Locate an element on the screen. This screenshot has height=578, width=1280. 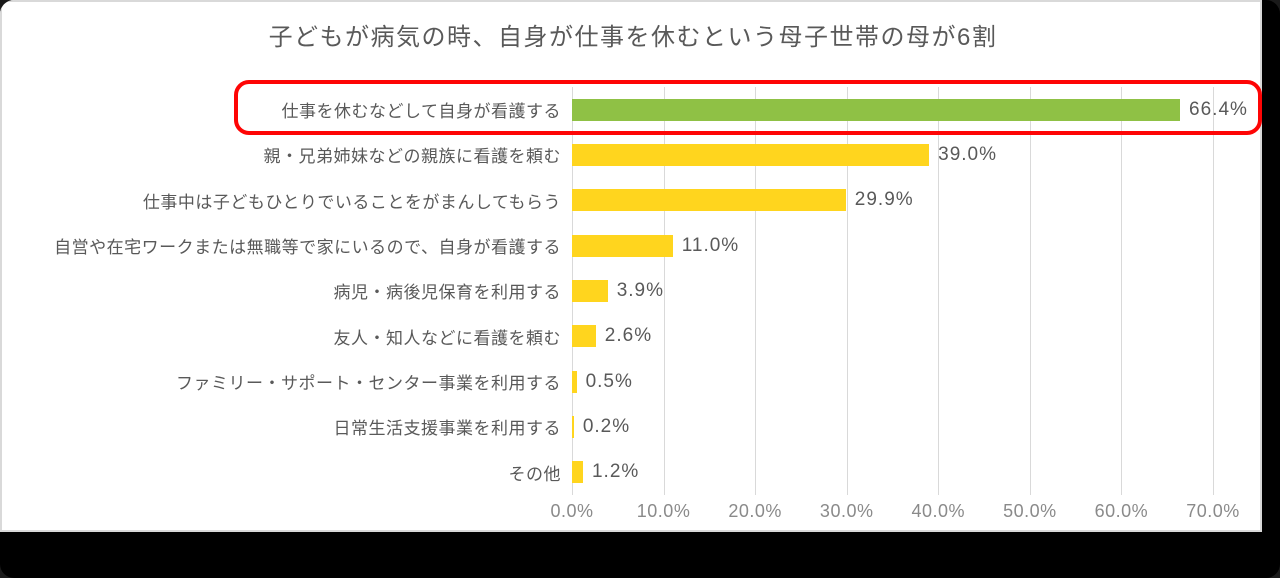
category-label: 自営や在宅ワークまたは無職等で家にいるので、自身が看護する is located at coordinates (307, 248).